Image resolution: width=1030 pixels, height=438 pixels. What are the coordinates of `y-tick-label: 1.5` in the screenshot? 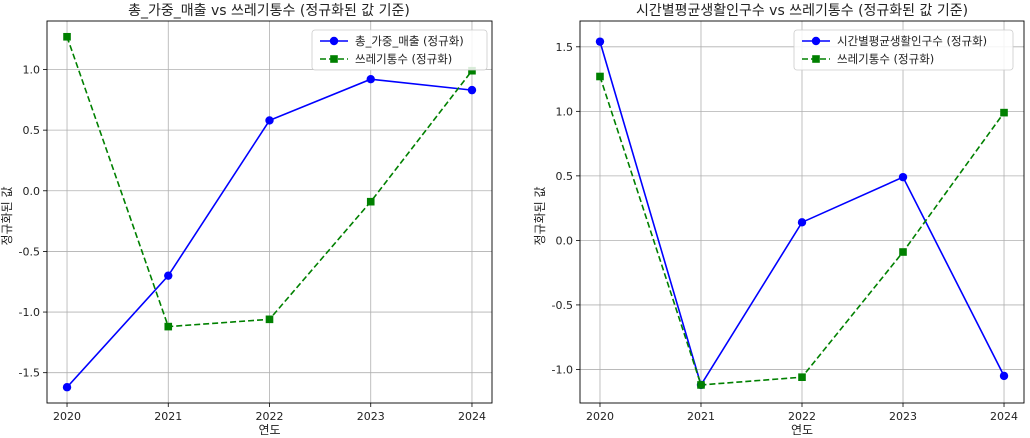 It's located at (565, 47).